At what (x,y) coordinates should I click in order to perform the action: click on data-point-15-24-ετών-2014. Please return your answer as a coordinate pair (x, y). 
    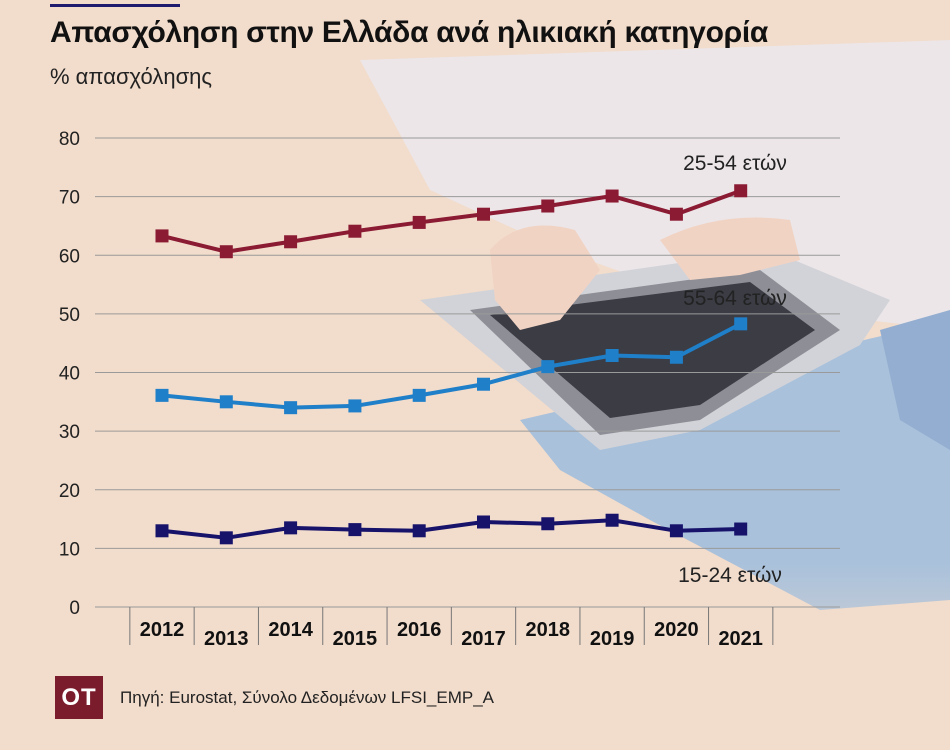
    Looking at the image, I should click on (291, 528).